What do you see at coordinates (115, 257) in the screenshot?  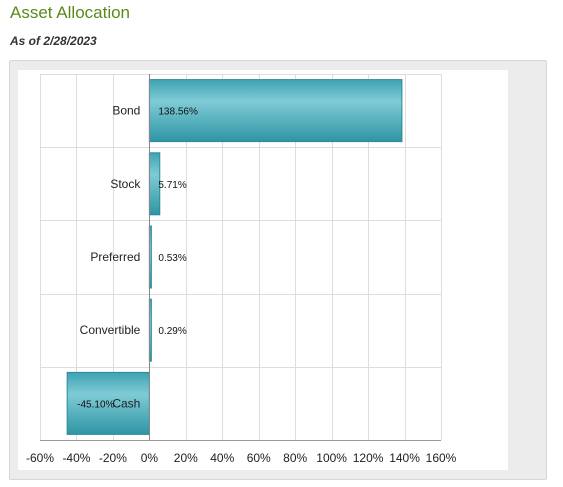 I see `category-label: Preferred` at bounding box center [115, 257].